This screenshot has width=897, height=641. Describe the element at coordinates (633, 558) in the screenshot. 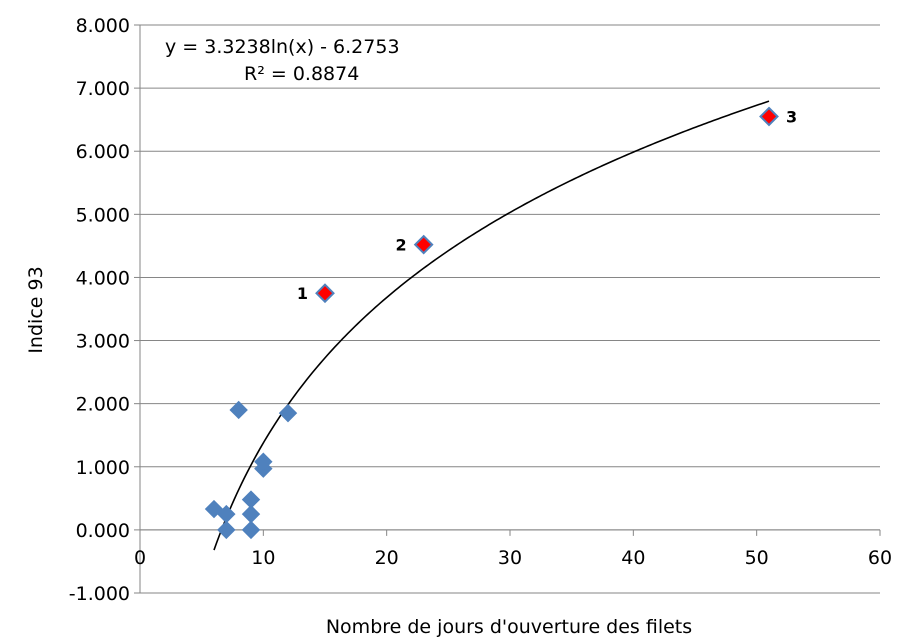

I see `x-tick-label: 40` at that location.